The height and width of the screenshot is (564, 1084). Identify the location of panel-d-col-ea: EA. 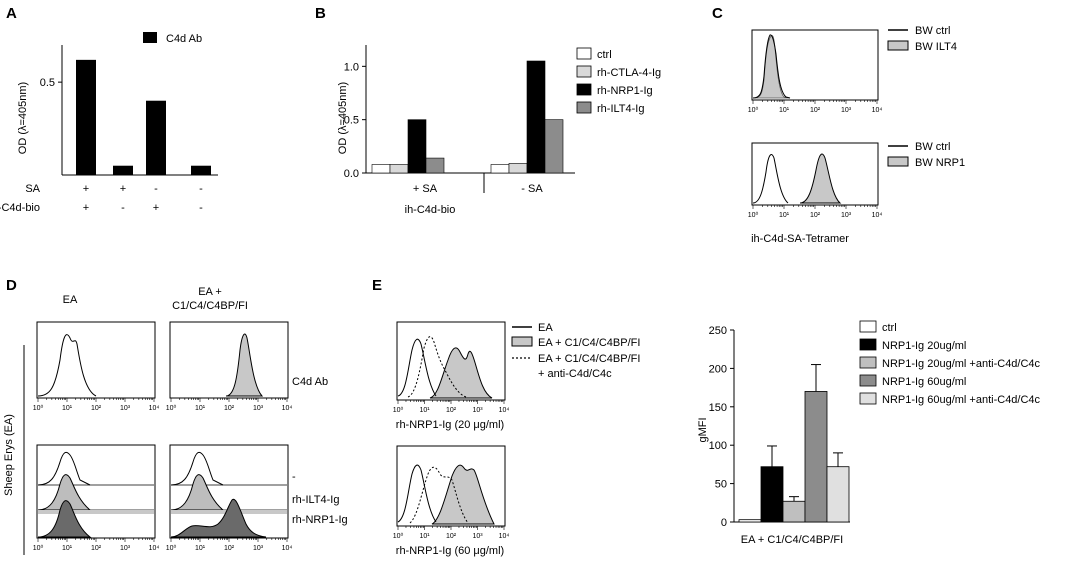
(70, 300).